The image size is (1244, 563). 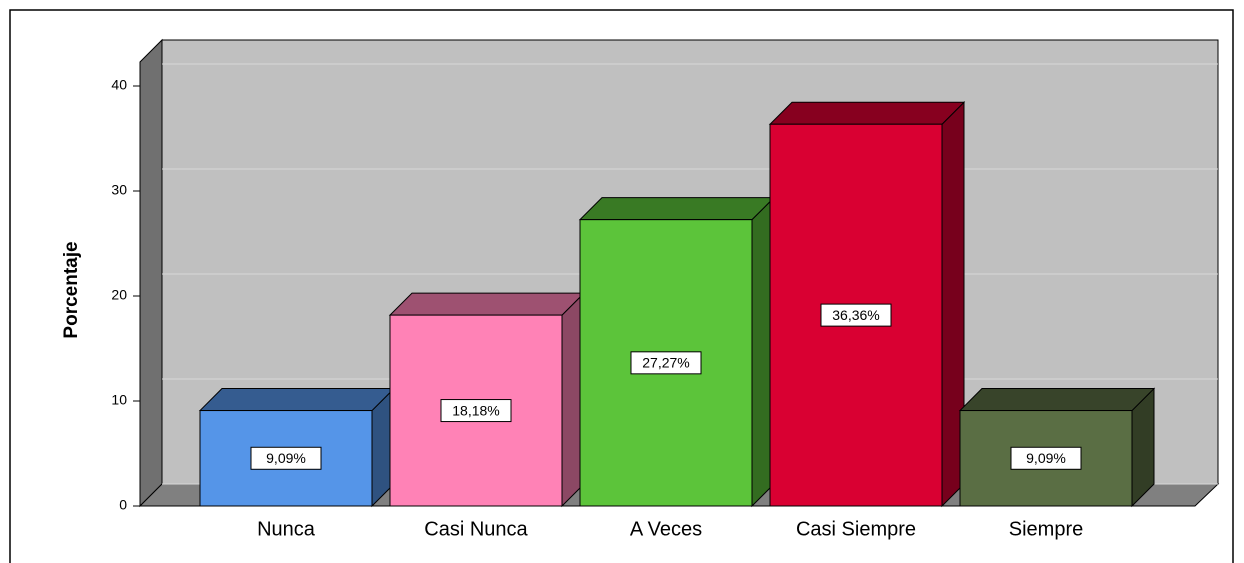 I want to click on data-label: 27,27%, so click(x=665, y=363).